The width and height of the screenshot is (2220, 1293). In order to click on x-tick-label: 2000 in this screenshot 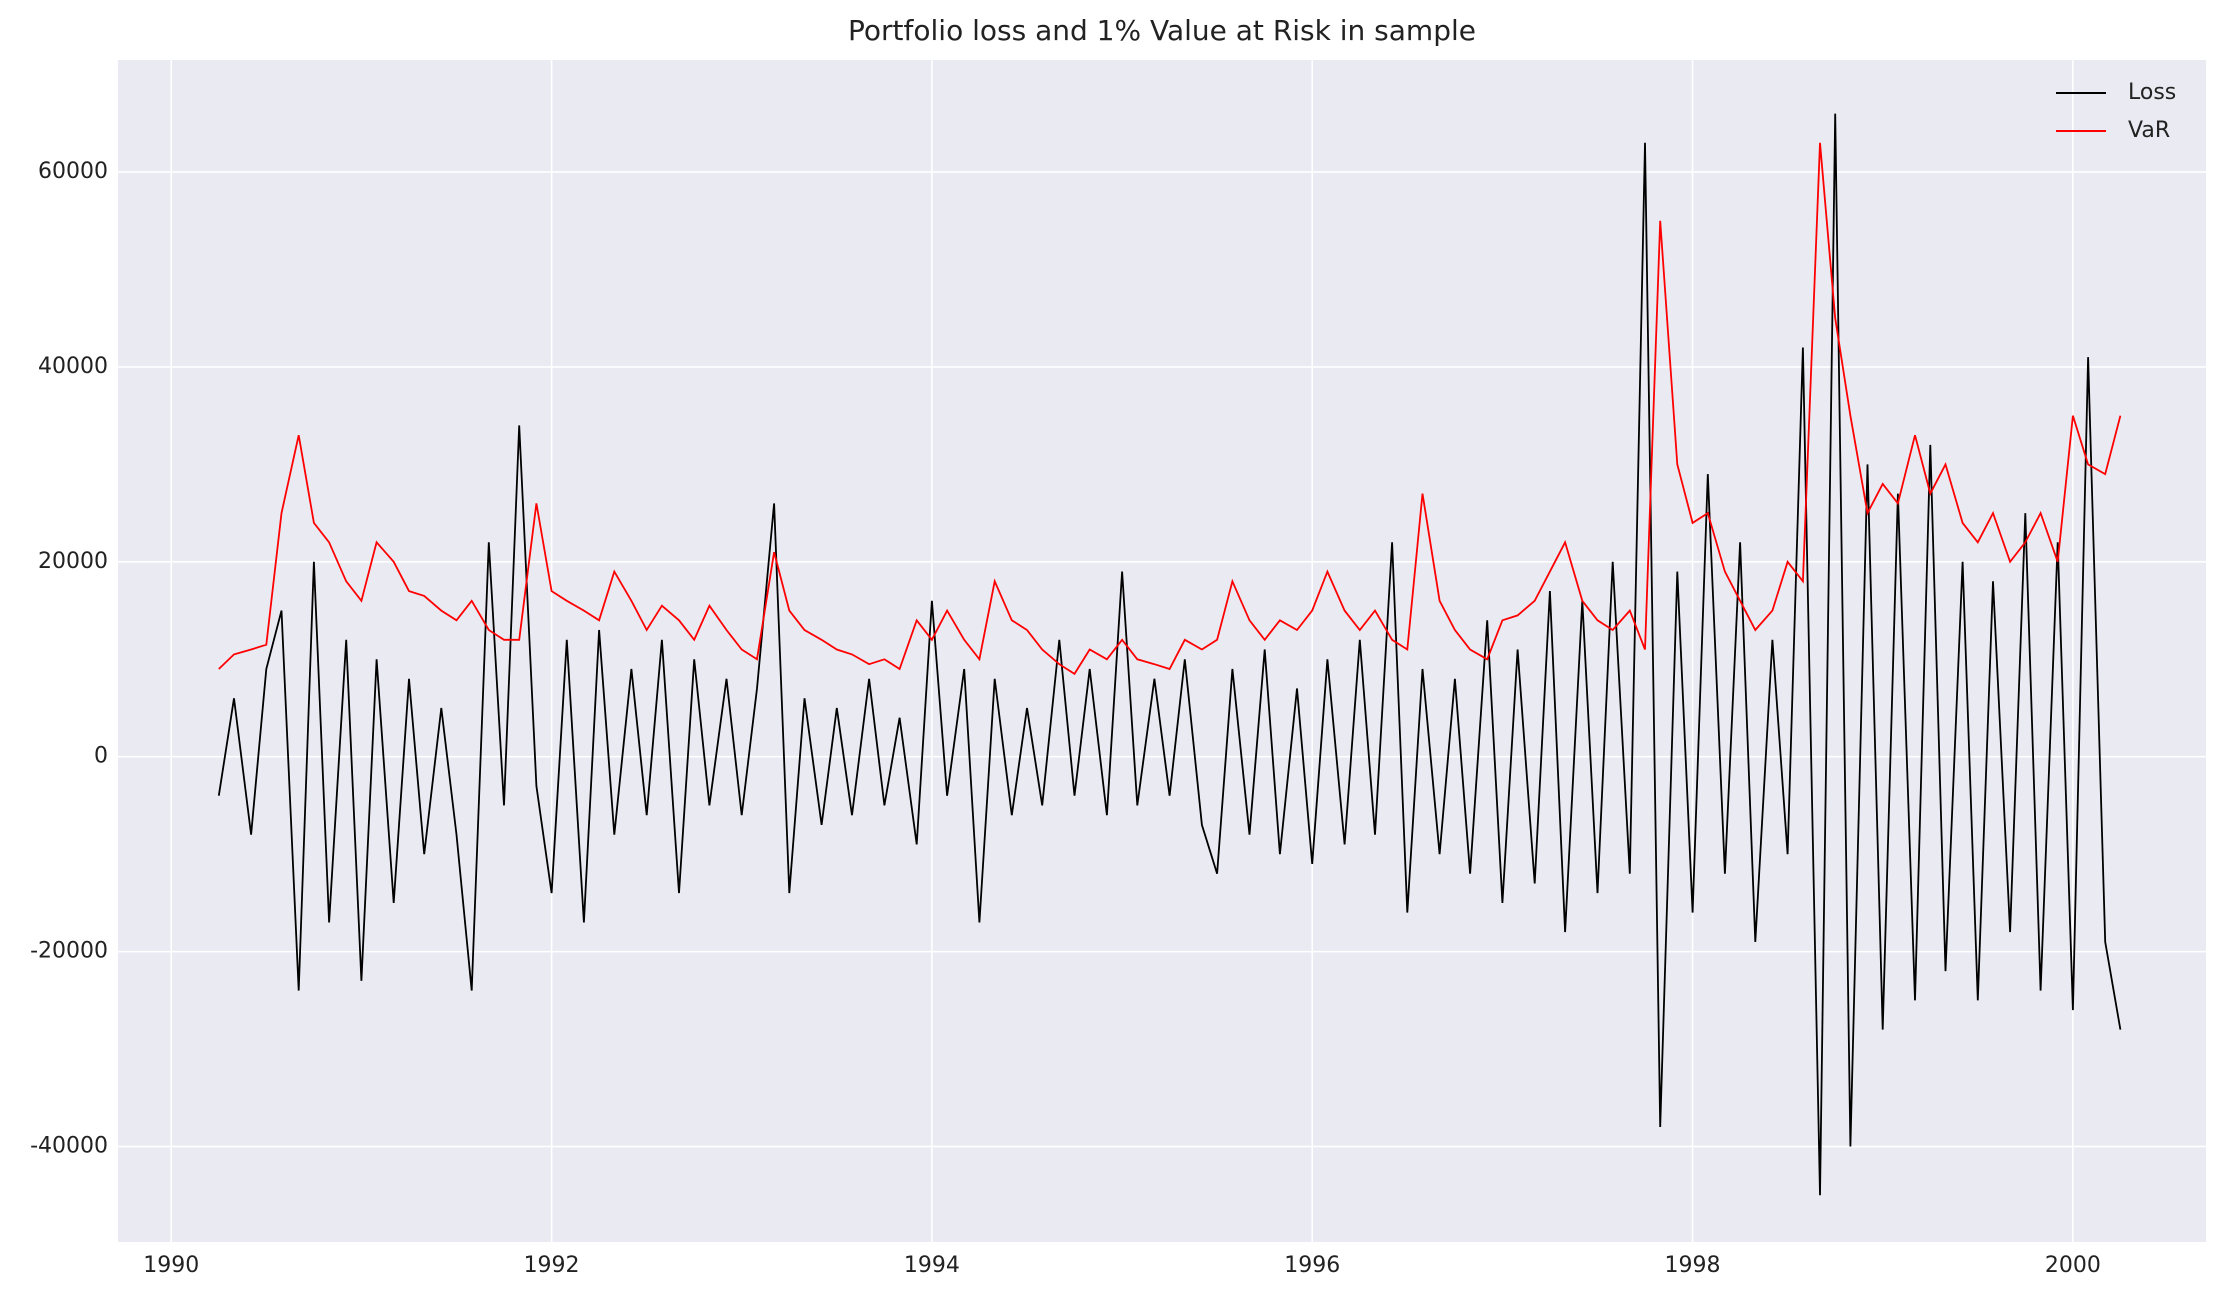, I will do `click(2073, 1265)`.